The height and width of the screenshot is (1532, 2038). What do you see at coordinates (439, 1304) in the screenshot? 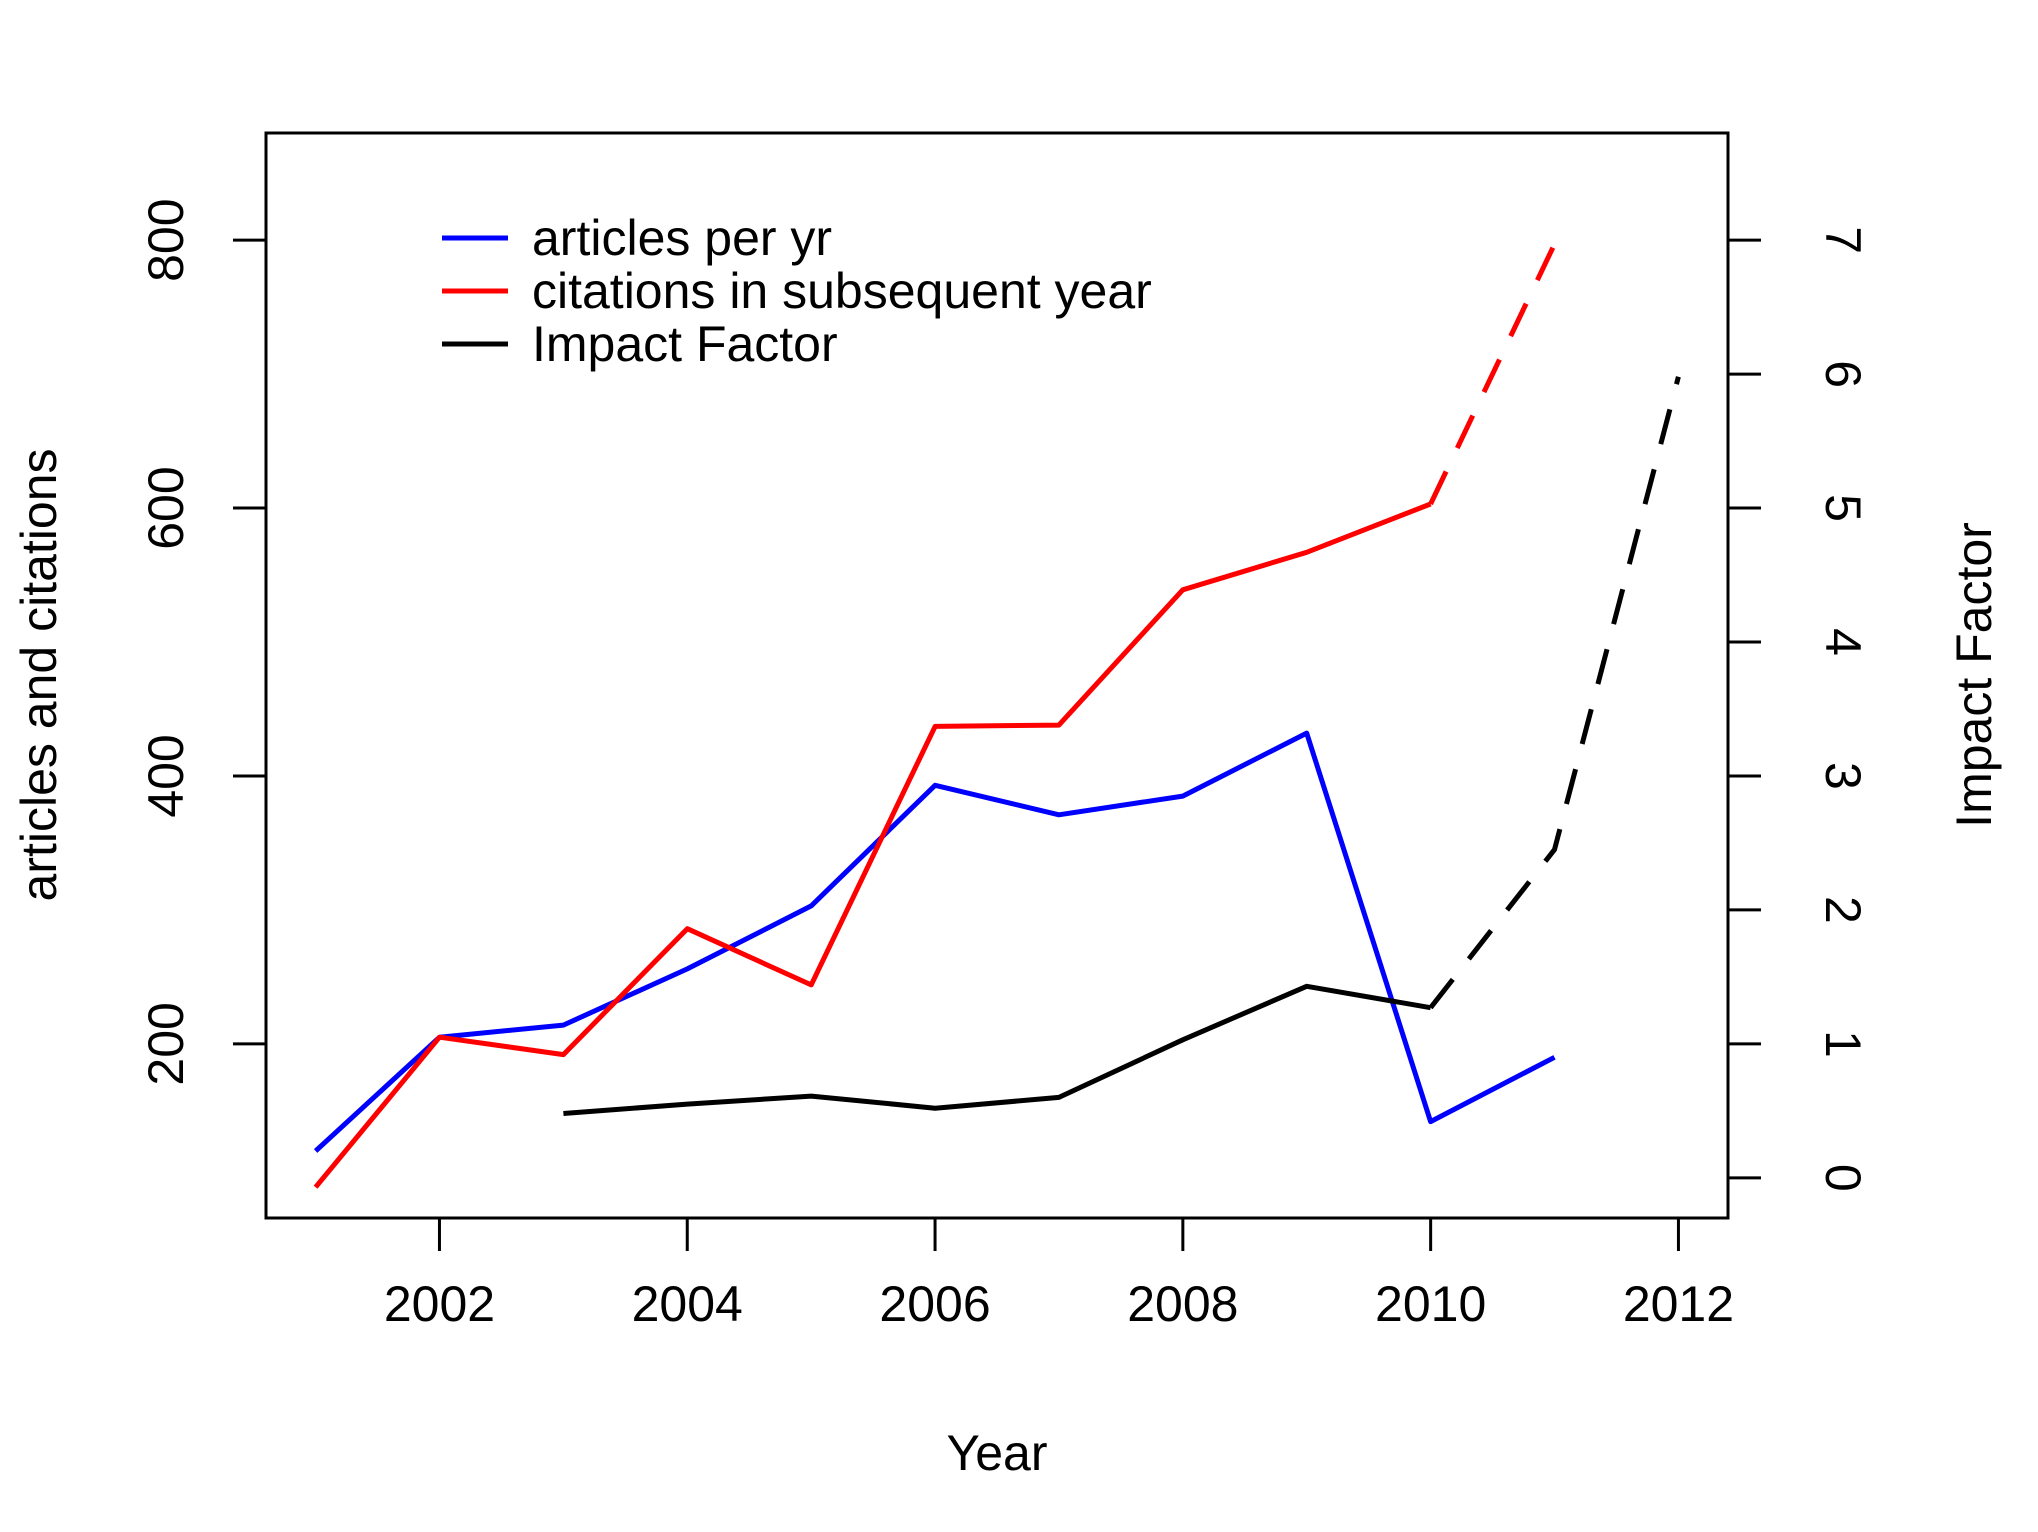
I see `x-tick-label: 2002` at bounding box center [439, 1304].